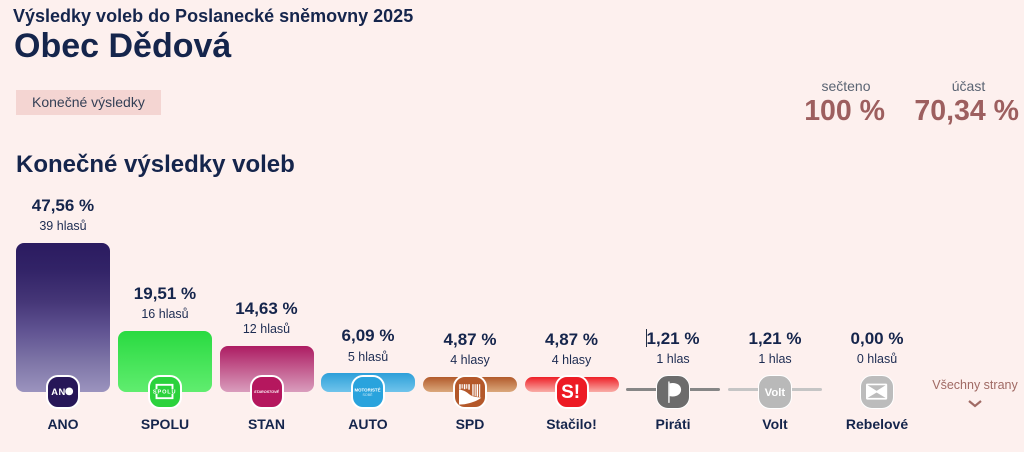 This screenshot has width=1024, height=452. What do you see at coordinates (165, 392) in the screenshot?
I see `svg-text: SPOLU` at bounding box center [165, 392].